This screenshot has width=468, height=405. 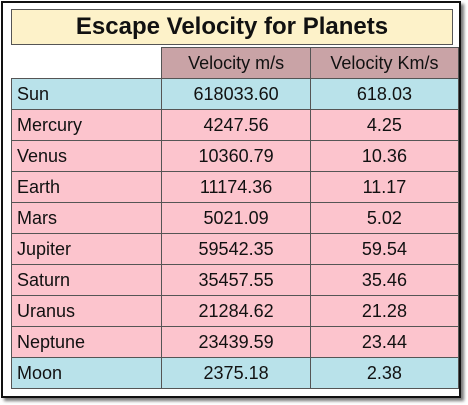 I want to click on body-cell: 618.03, so click(x=384, y=94).